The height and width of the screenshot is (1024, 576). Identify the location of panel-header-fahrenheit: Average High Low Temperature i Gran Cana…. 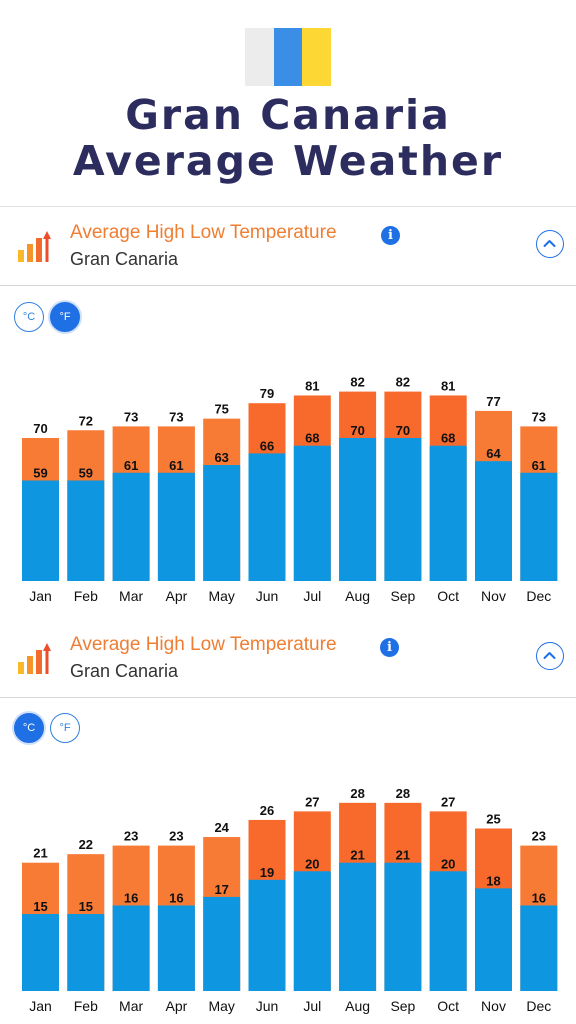
(288, 246).